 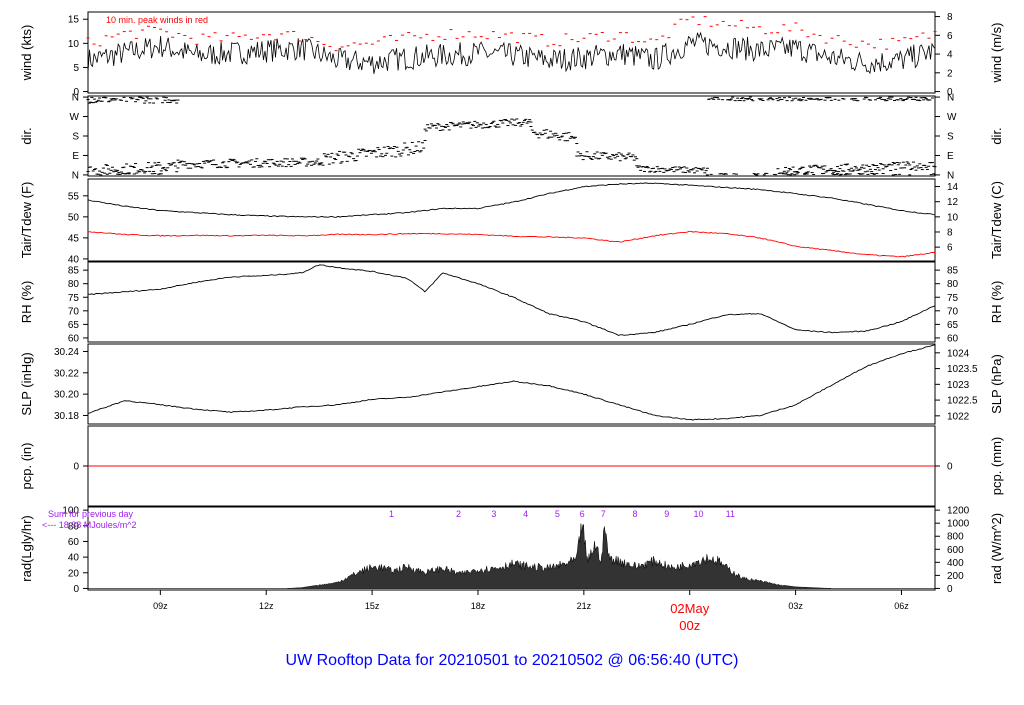 What do you see at coordinates (74, 196) in the screenshot?
I see `left-tick-label: 55` at bounding box center [74, 196].